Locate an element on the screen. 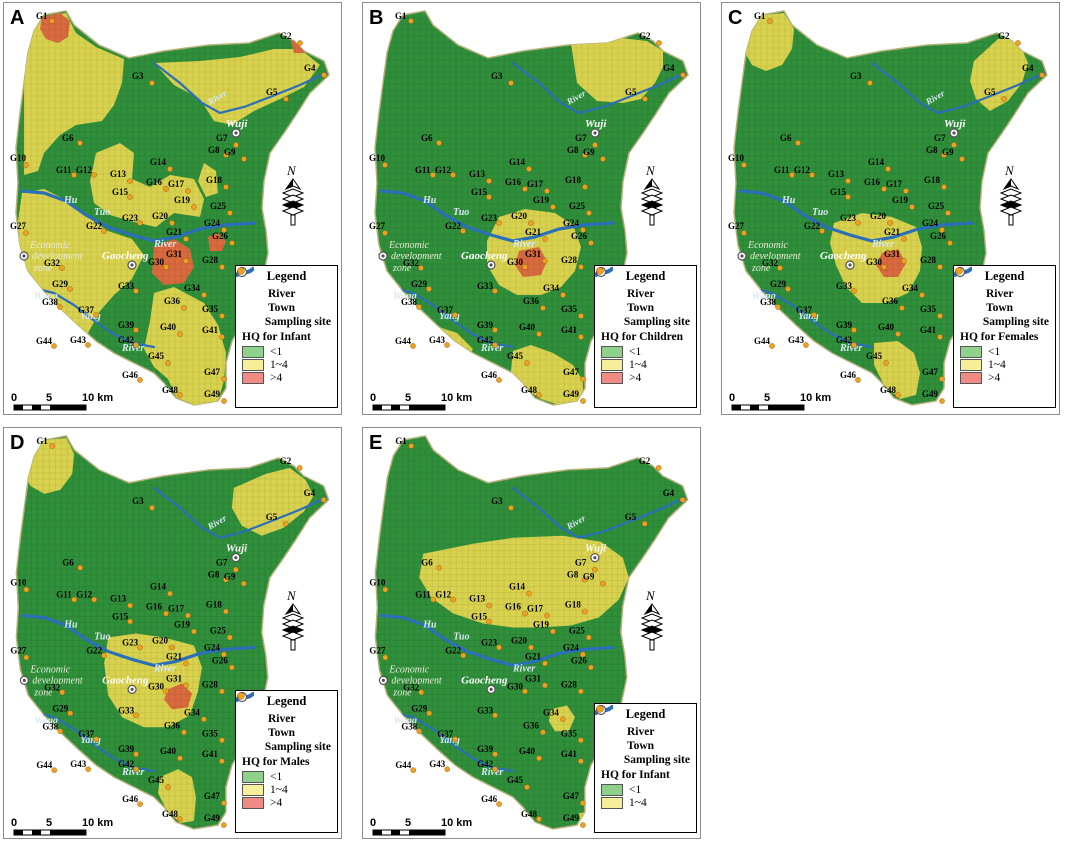 This screenshot has width=1065, height=842. north-arrow-icon: N is located at coordinates (1011, 194).